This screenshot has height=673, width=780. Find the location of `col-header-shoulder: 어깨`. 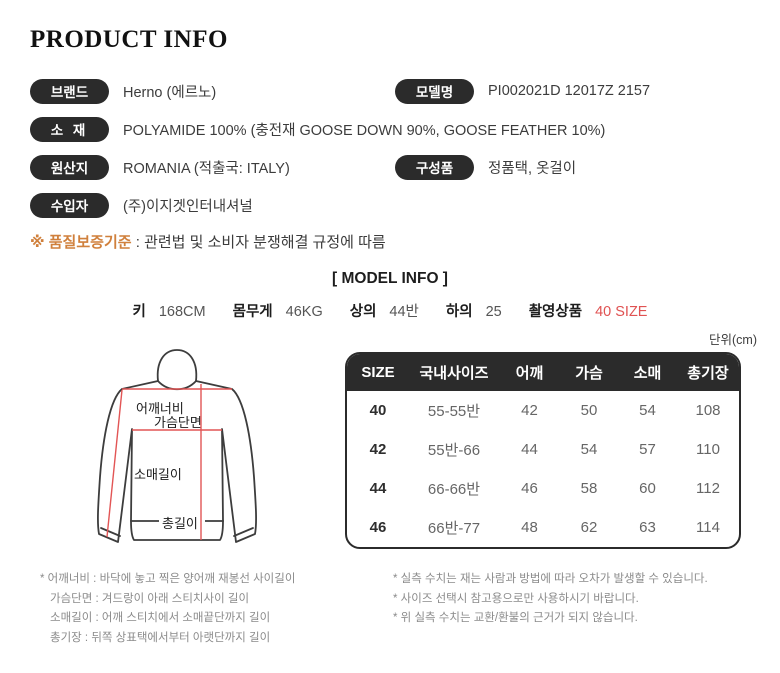

col-header-shoulder: 어깨 is located at coordinates (529, 372).